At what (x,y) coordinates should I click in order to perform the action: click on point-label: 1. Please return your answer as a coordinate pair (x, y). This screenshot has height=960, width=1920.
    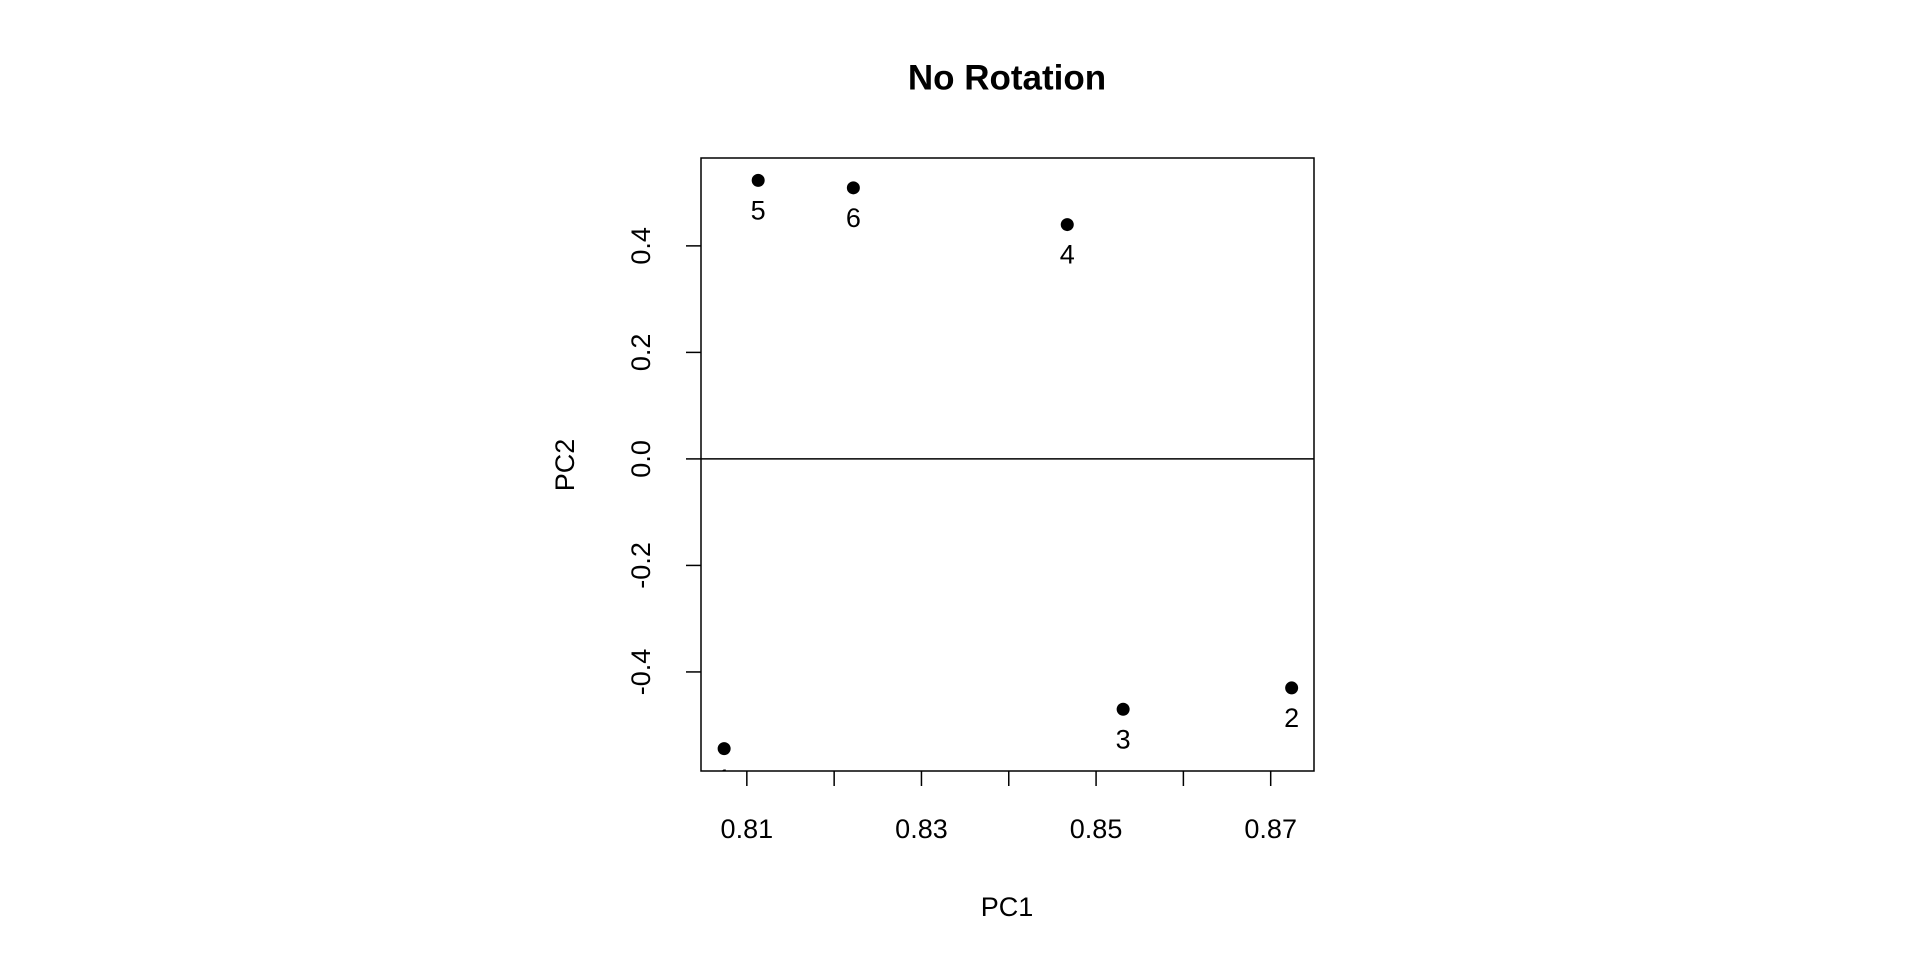
    Looking at the image, I should click on (724, 779).